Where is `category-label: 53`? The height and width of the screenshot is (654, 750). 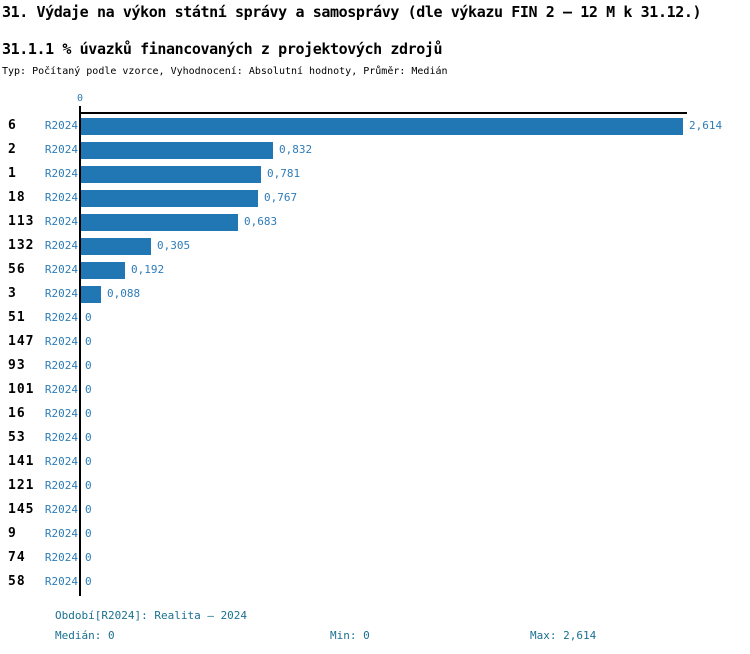
category-label: 53 is located at coordinates (17, 437).